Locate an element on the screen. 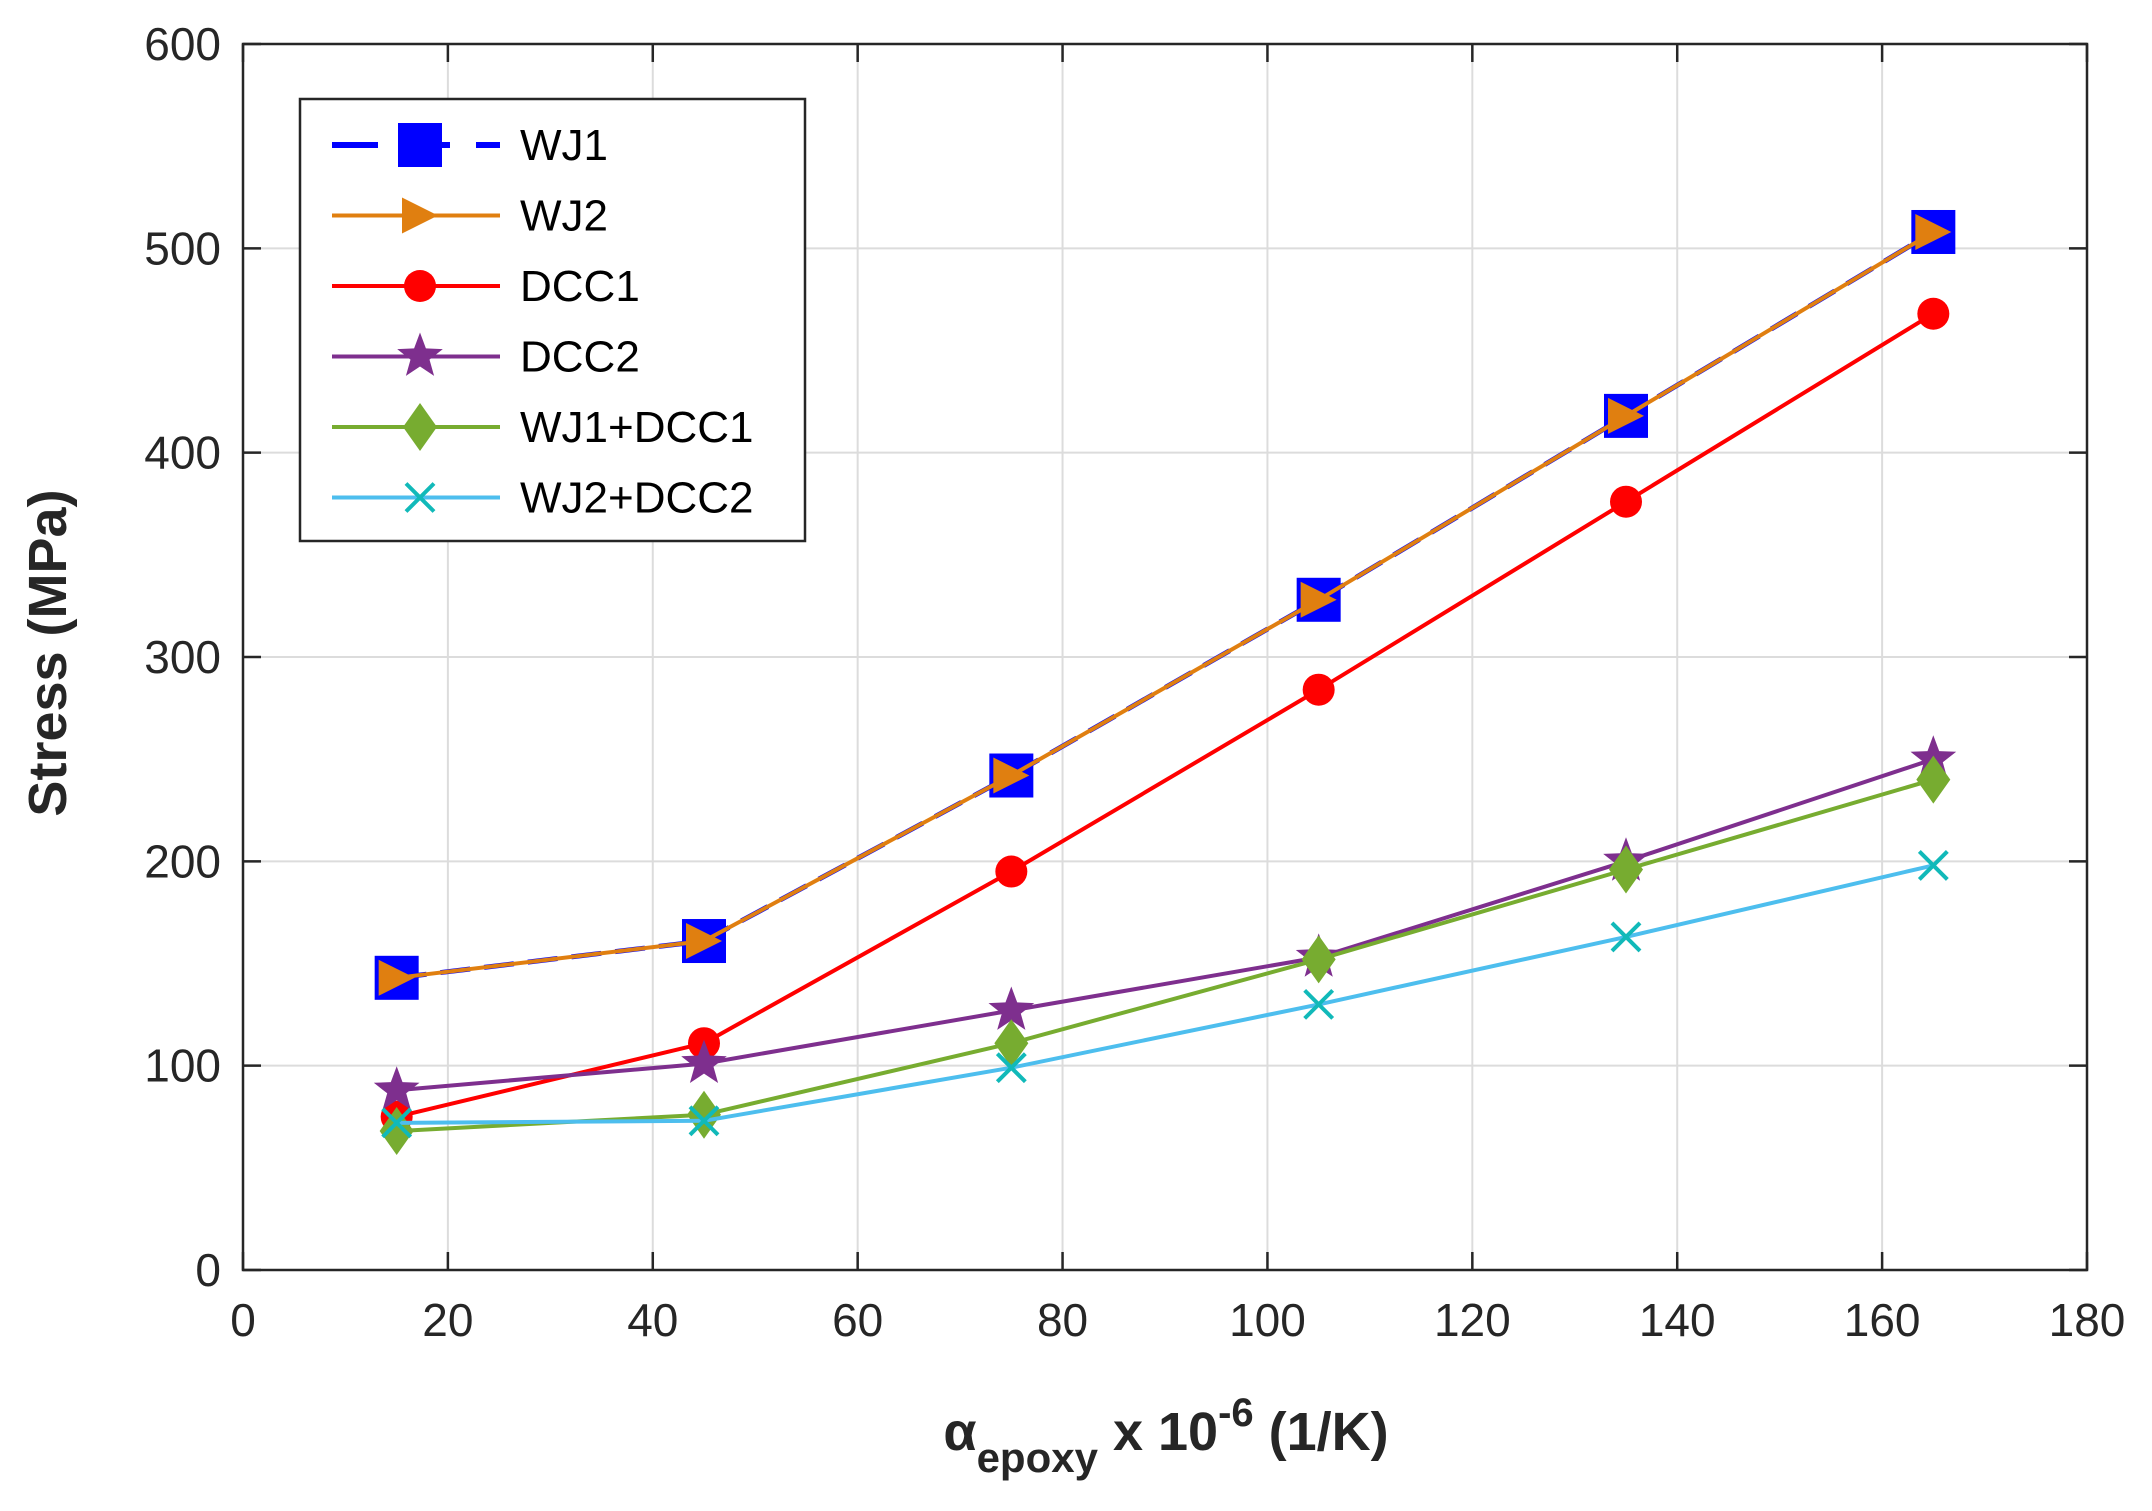  x-tick-label: 40 is located at coordinates (652, 1320).